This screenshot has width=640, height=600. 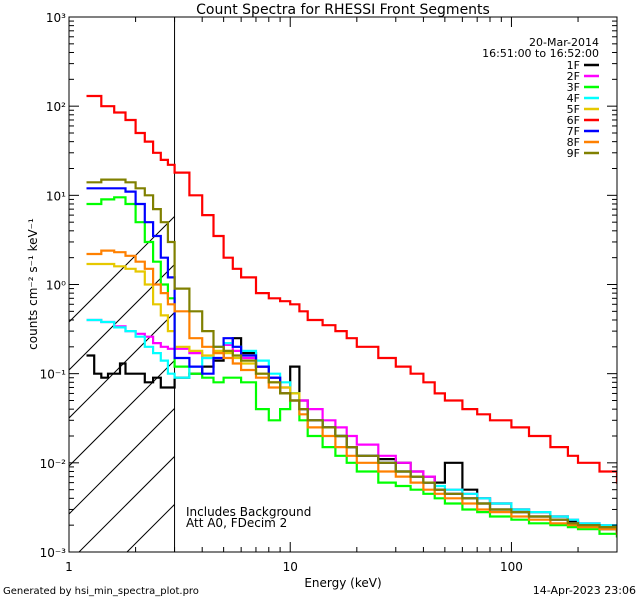 I want to click on y-tick-label: 10⁻², so click(x=53, y=464).